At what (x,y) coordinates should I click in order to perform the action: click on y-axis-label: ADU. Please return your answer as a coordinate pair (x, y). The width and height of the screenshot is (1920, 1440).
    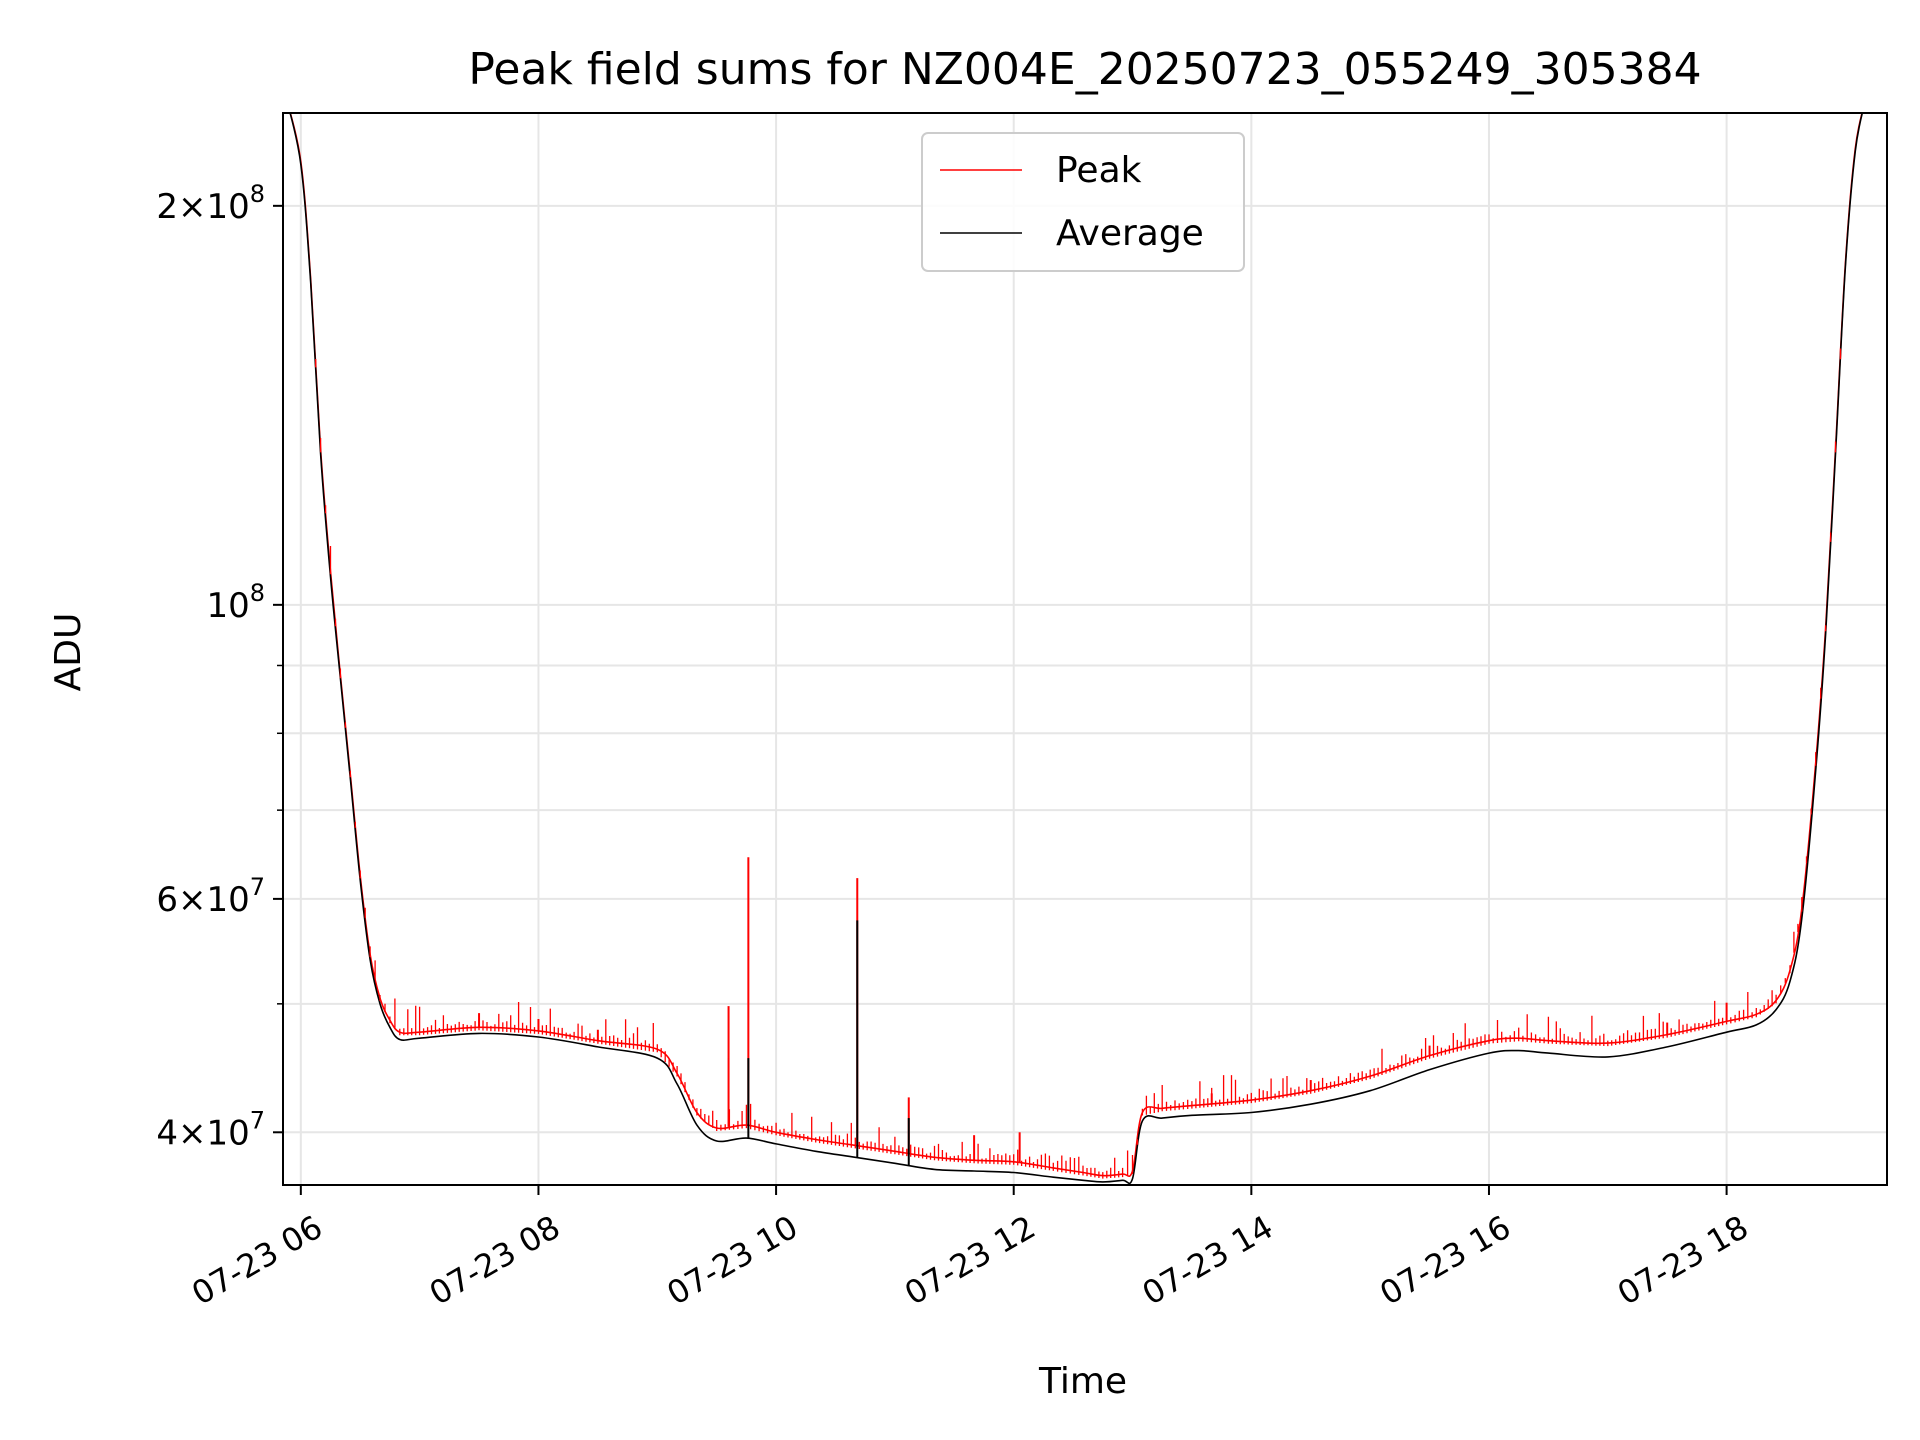
    Looking at the image, I should click on (68, 652).